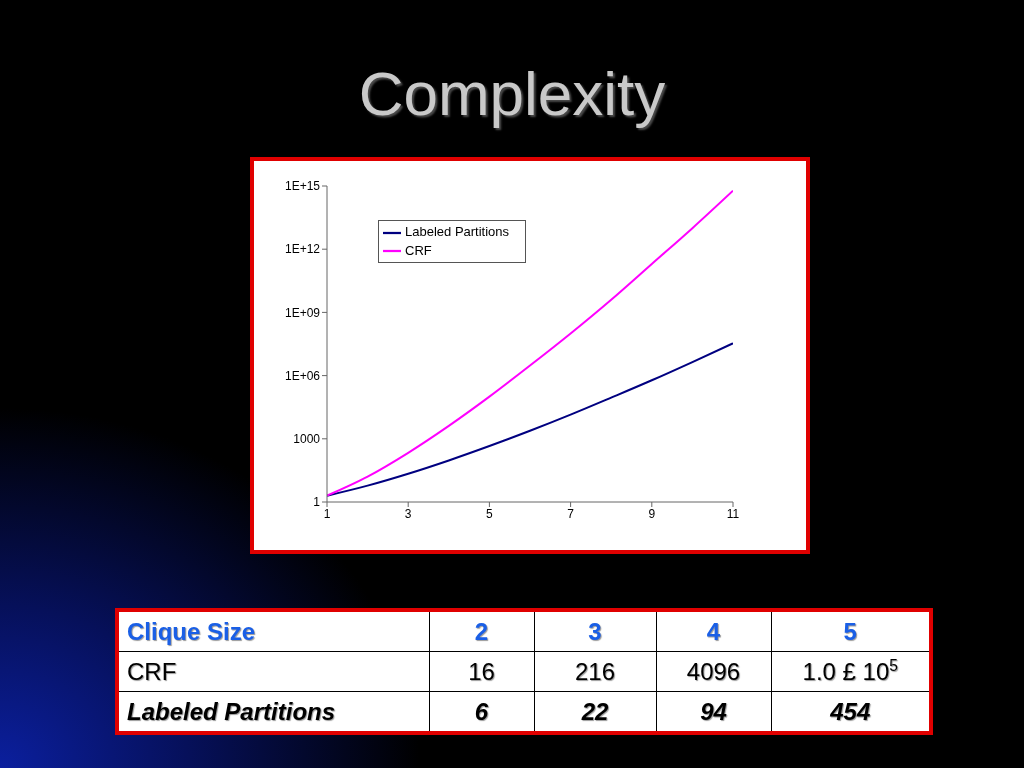 This screenshot has width=1024, height=768. I want to click on data-label: 4096, so click(713, 671).